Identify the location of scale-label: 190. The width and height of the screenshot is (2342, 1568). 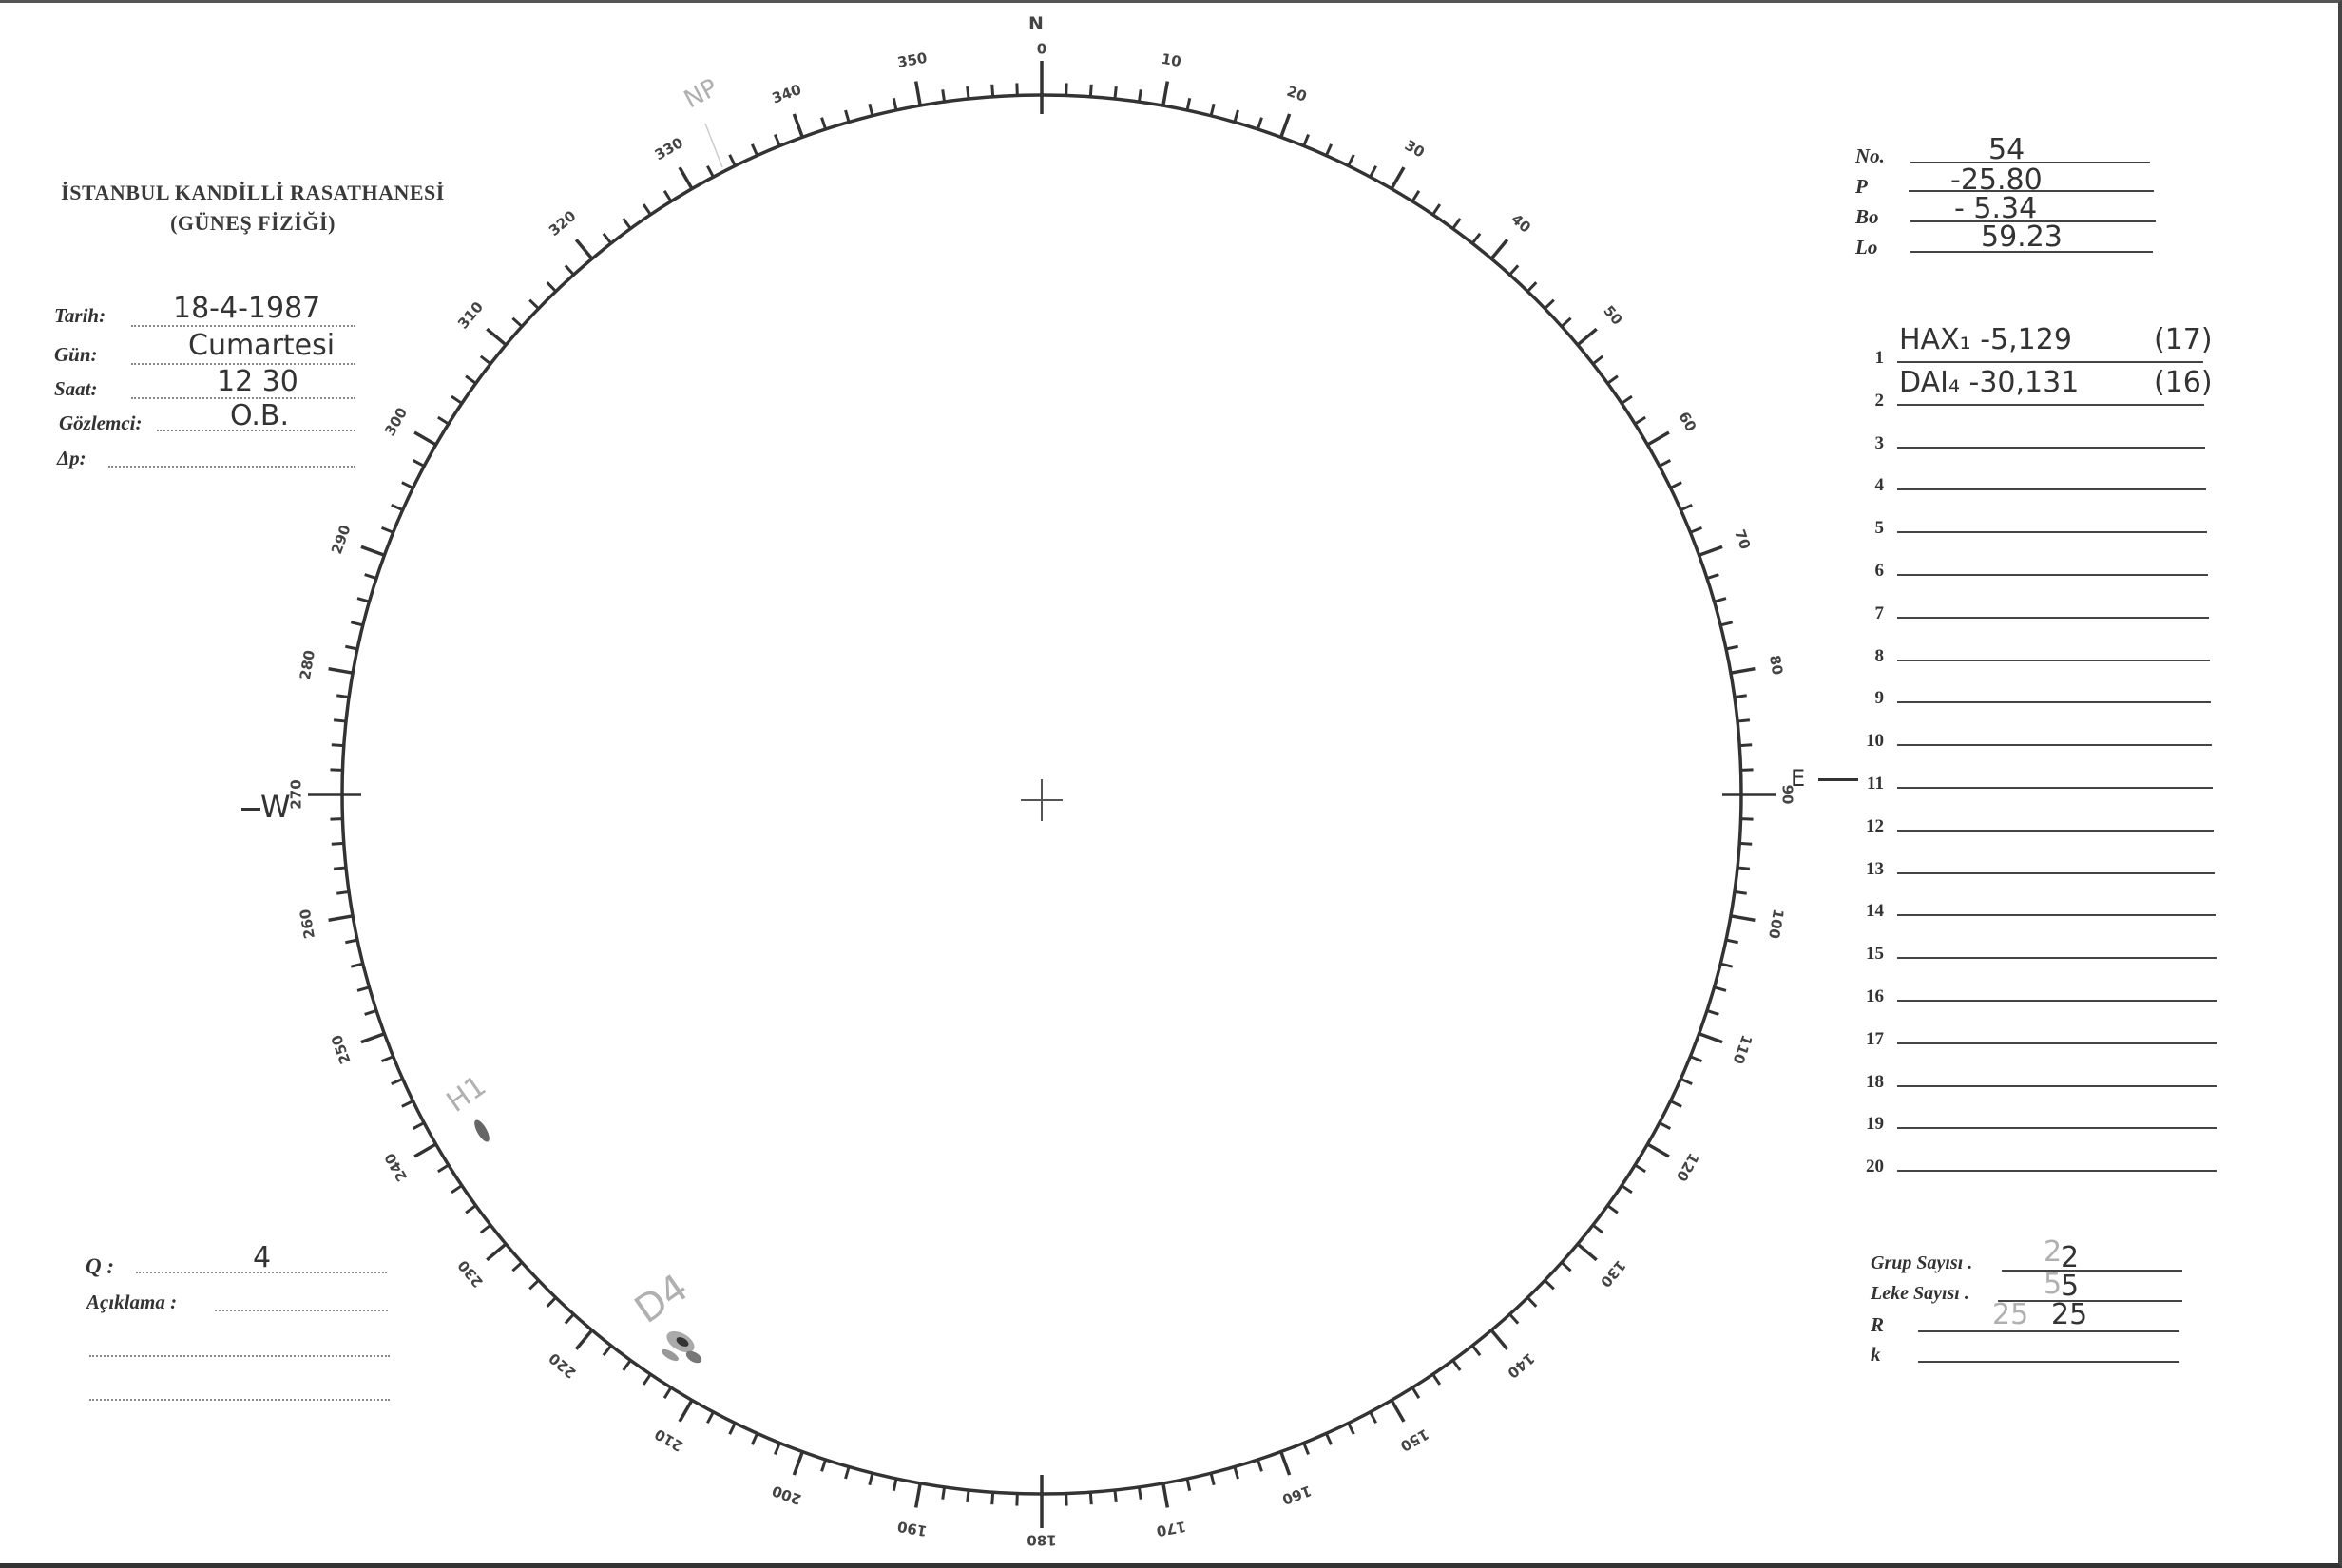
(912, 1528).